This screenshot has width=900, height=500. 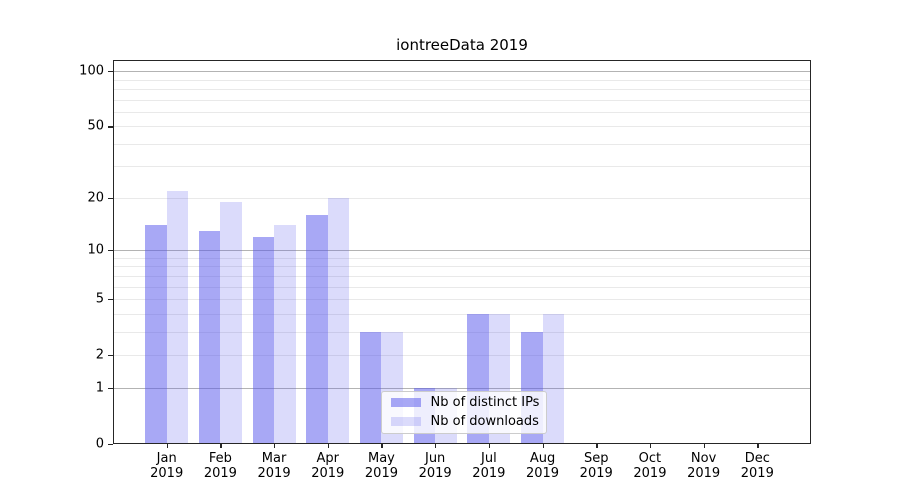 I want to click on legend-item: Nb of downloads, so click(x=468, y=421).